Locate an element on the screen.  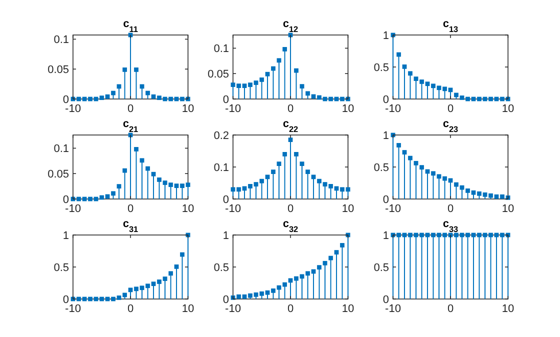
y-tick-label: 0.05 is located at coordinates (58, 174).